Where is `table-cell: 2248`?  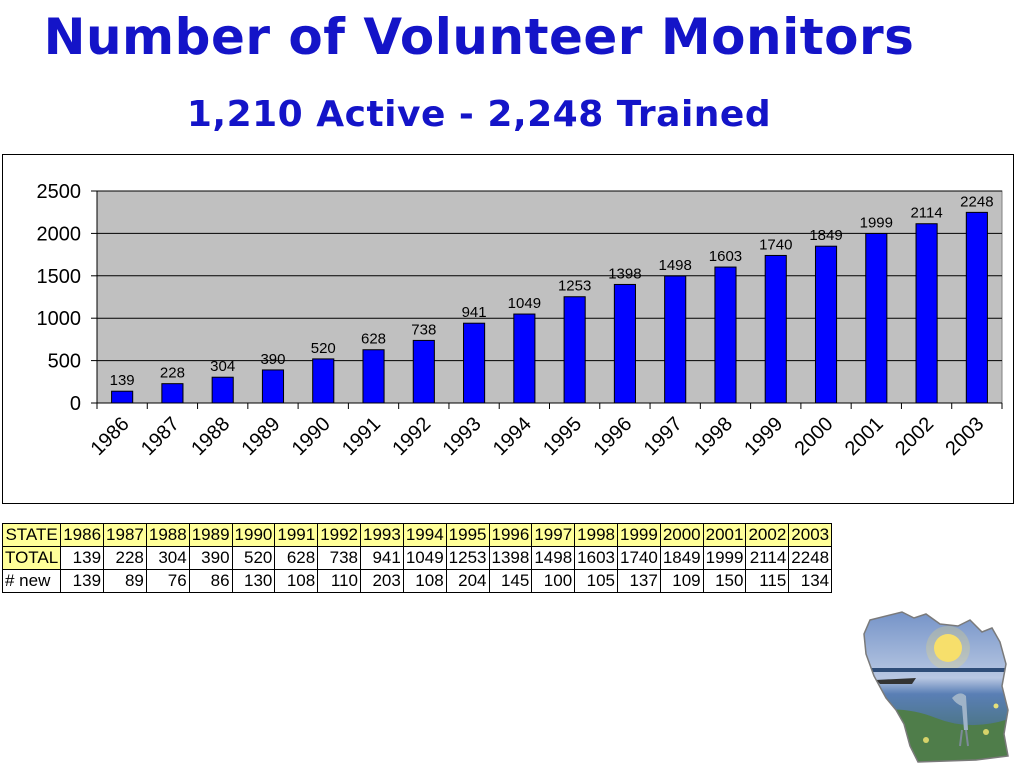 table-cell: 2248 is located at coordinates (810, 558).